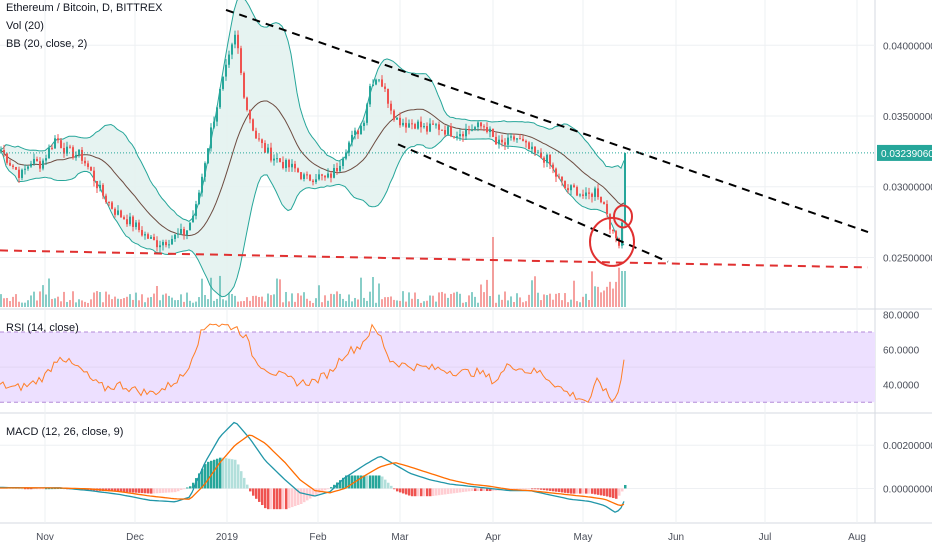 The height and width of the screenshot is (550, 932). What do you see at coordinates (533, 203) in the screenshot?
I see `descending-trendline` at bounding box center [533, 203].